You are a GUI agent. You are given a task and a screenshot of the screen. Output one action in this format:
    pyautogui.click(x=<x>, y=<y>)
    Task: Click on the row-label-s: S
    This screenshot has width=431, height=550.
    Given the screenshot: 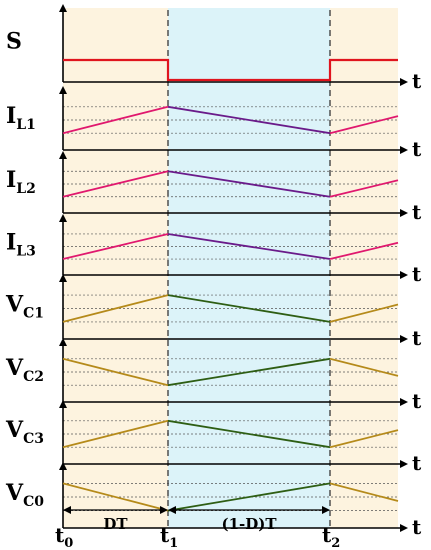 What is the action you would take?
    pyautogui.click(x=14, y=42)
    